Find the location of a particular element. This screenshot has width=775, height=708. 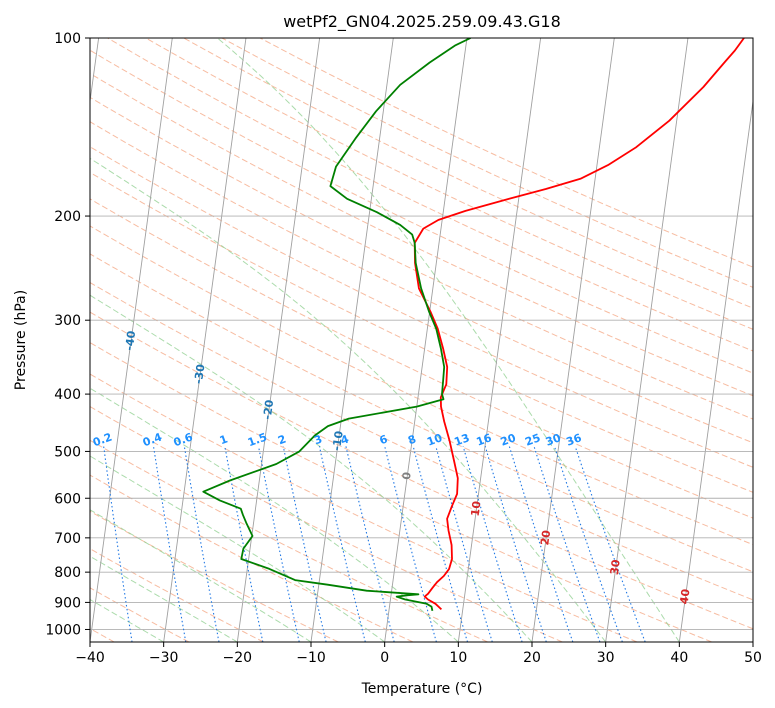

isotherm-label: 0 is located at coordinates (407, 476).